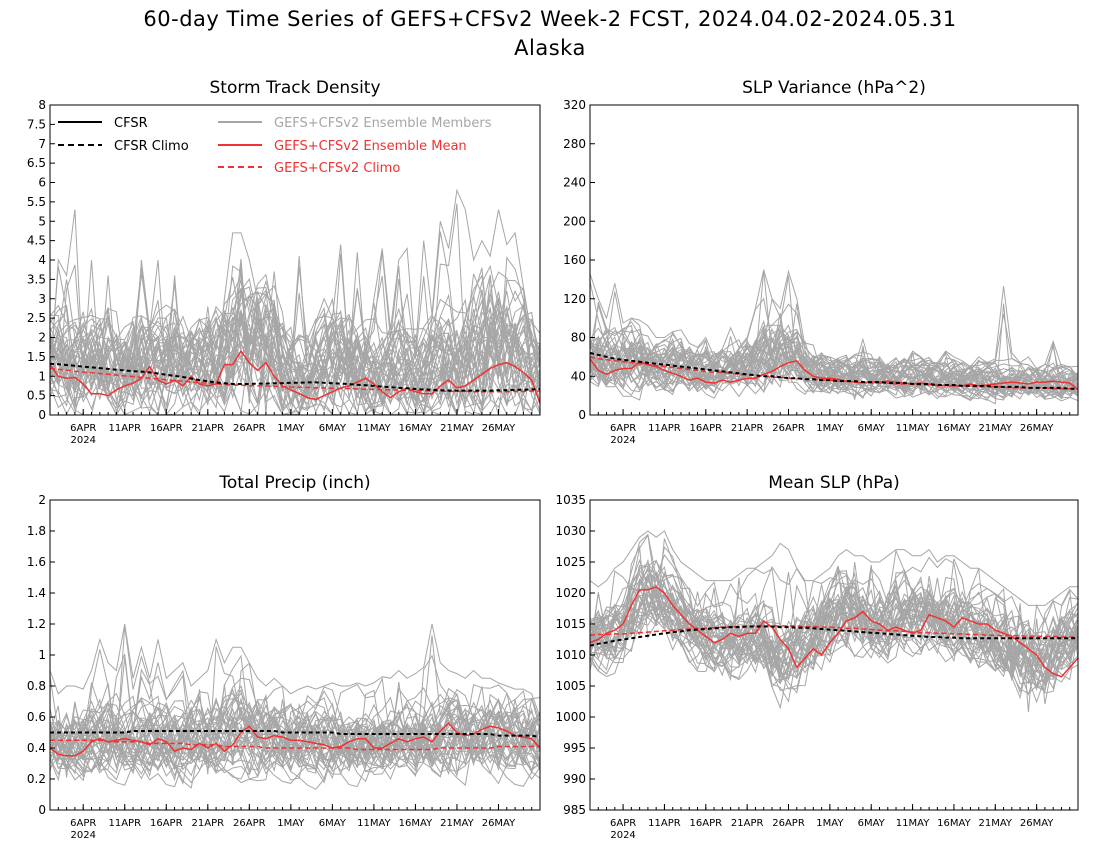  Describe the element at coordinates (834, 88) in the screenshot. I see `panel-title: SLP Variance (hPa^2)` at that location.